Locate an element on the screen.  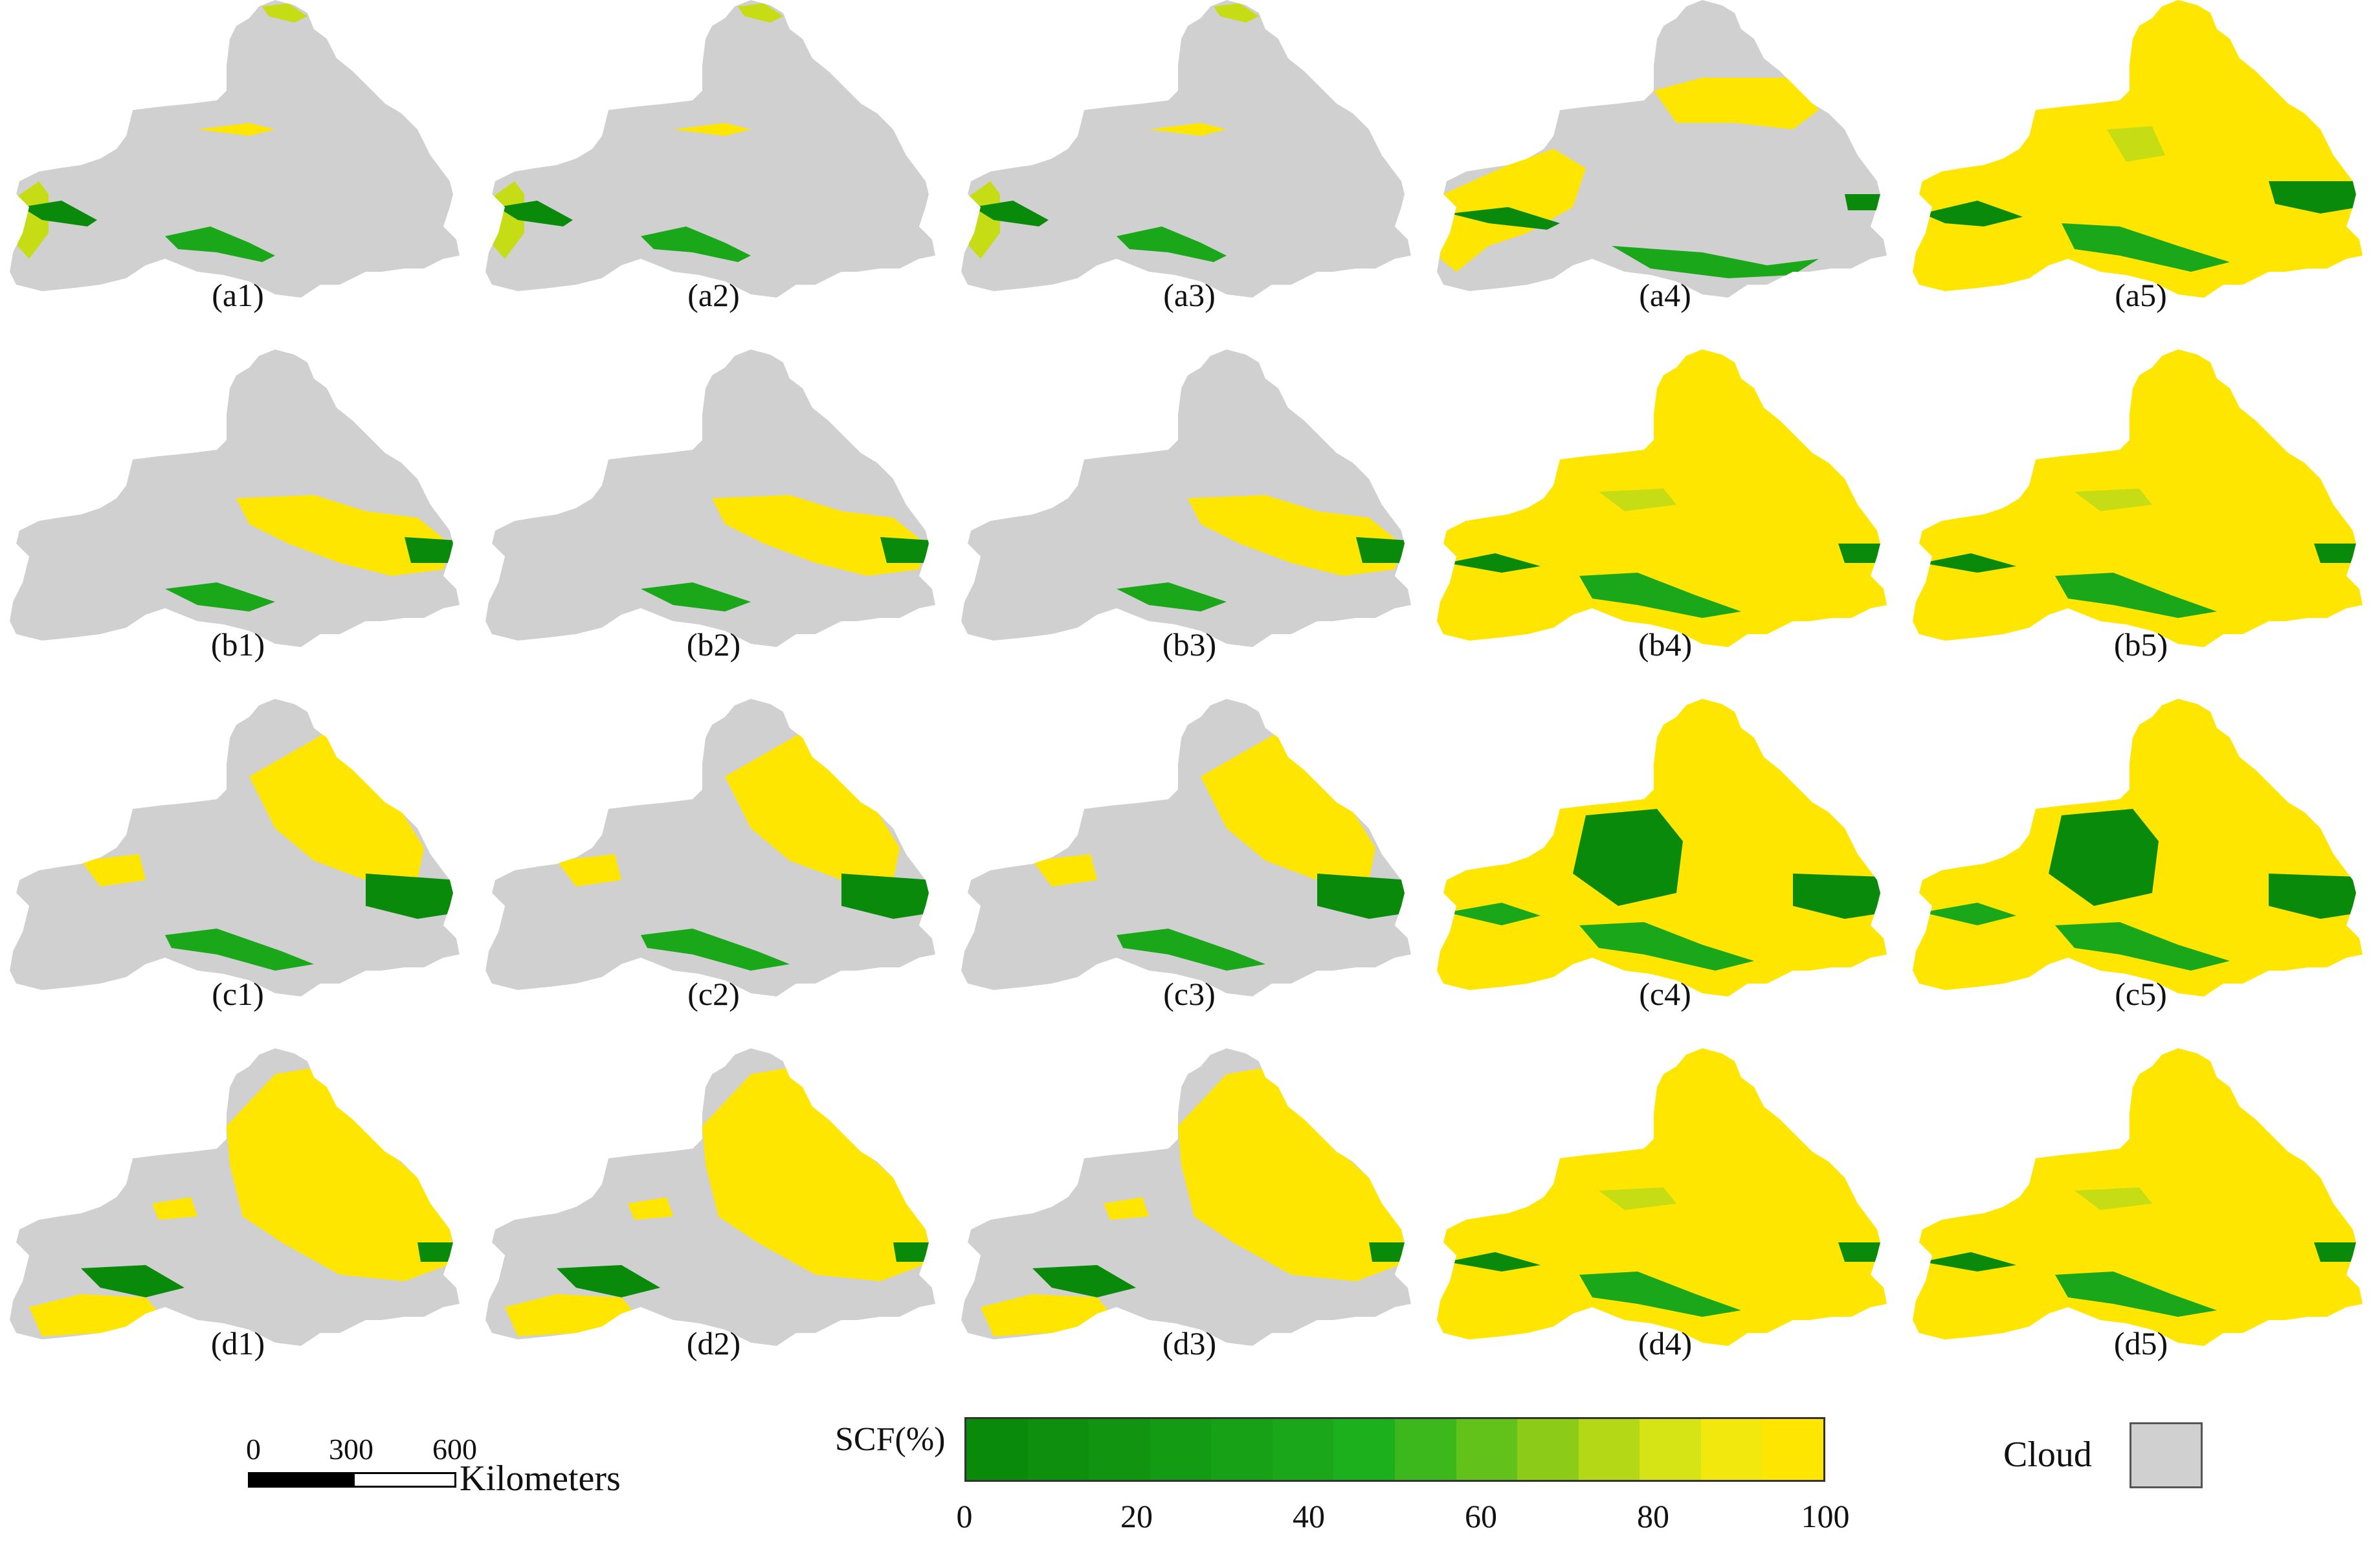
map-panel-a4: (a4) is located at coordinates (1665, 174).